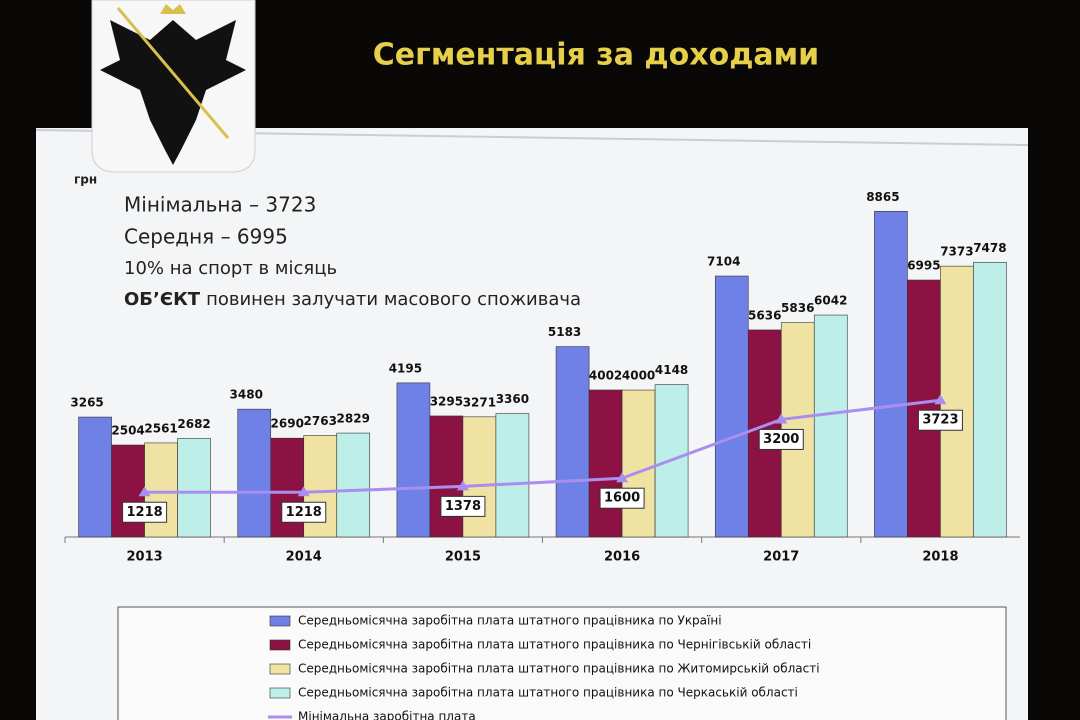 The image size is (1080, 720). What do you see at coordinates (882, 197) in the screenshot?
I see `data-label: 8865` at bounding box center [882, 197].